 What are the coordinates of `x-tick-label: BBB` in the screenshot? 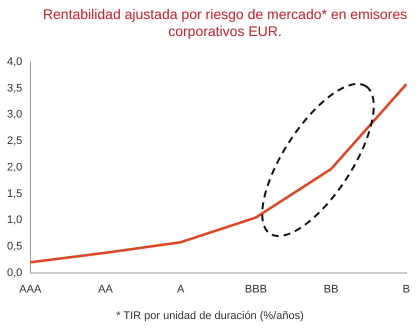 It's located at (255, 289).